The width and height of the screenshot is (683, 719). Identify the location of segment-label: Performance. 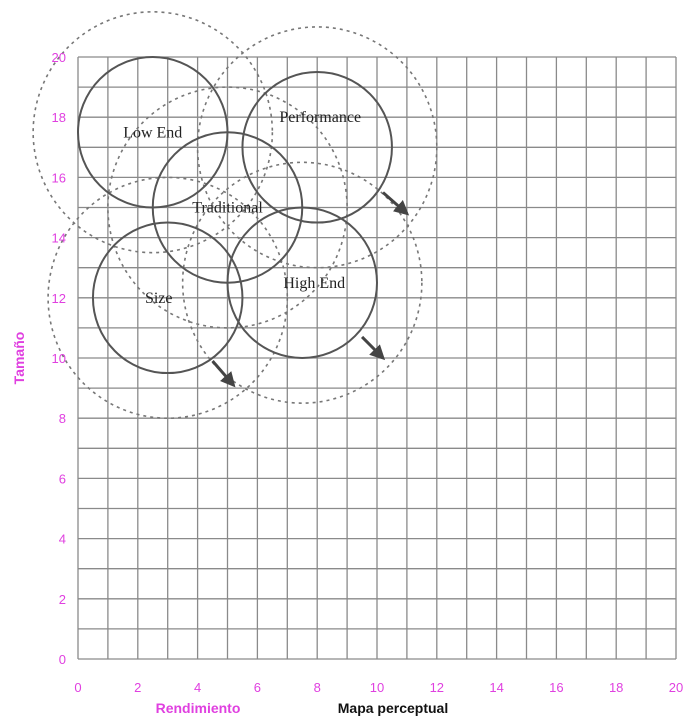
(320, 117).